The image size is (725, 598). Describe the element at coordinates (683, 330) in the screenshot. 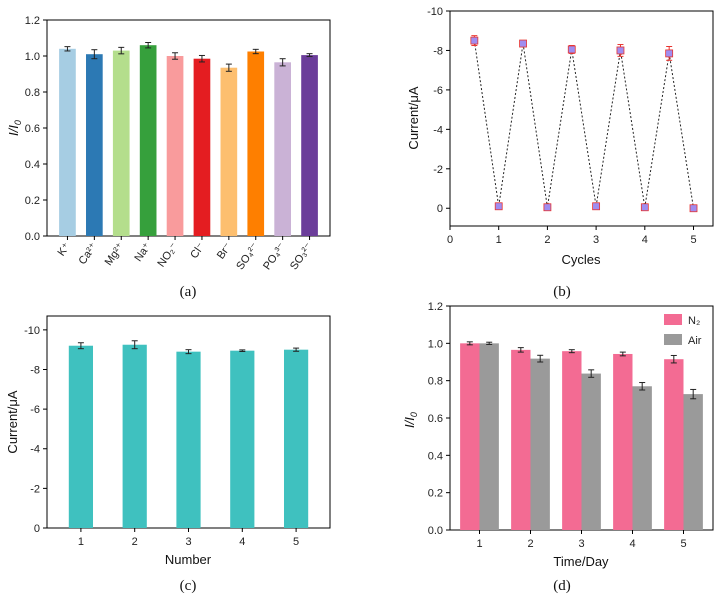

I see `legend: N₂ Air` at that location.